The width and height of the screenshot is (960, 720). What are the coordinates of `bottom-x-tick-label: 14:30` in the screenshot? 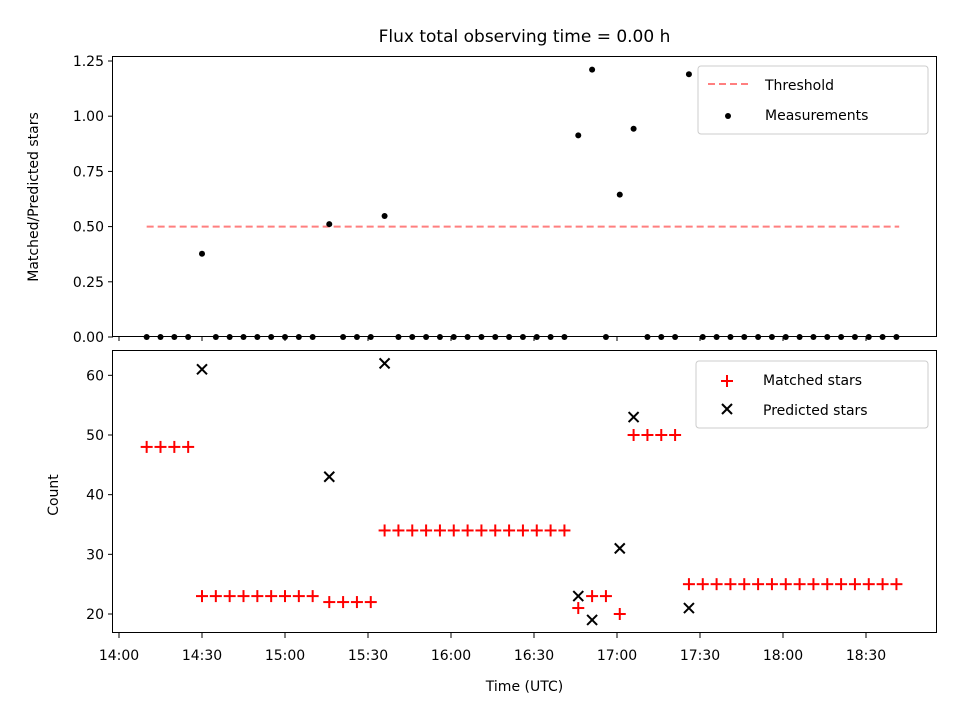 It's located at (202, 656).